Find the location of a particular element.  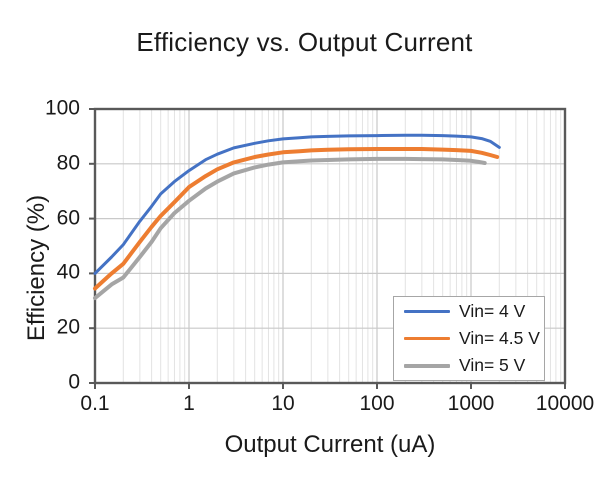

legend-label: Vin= 4 V is located at coordinates (492, 310).